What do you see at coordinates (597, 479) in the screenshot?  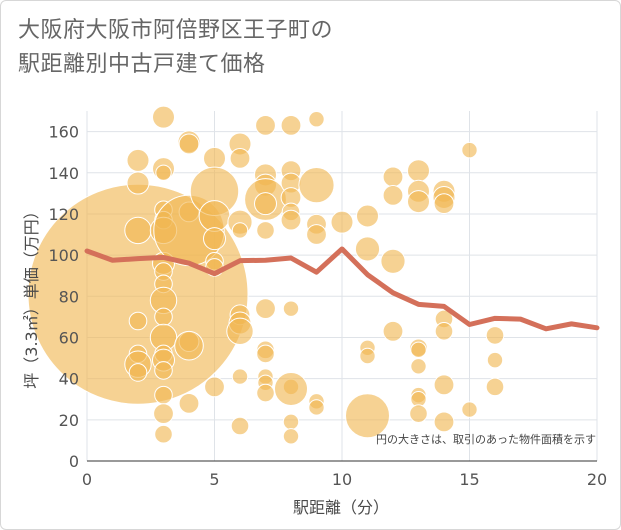 I see `x-tick-label: 20` at bounding box center [597, 479].